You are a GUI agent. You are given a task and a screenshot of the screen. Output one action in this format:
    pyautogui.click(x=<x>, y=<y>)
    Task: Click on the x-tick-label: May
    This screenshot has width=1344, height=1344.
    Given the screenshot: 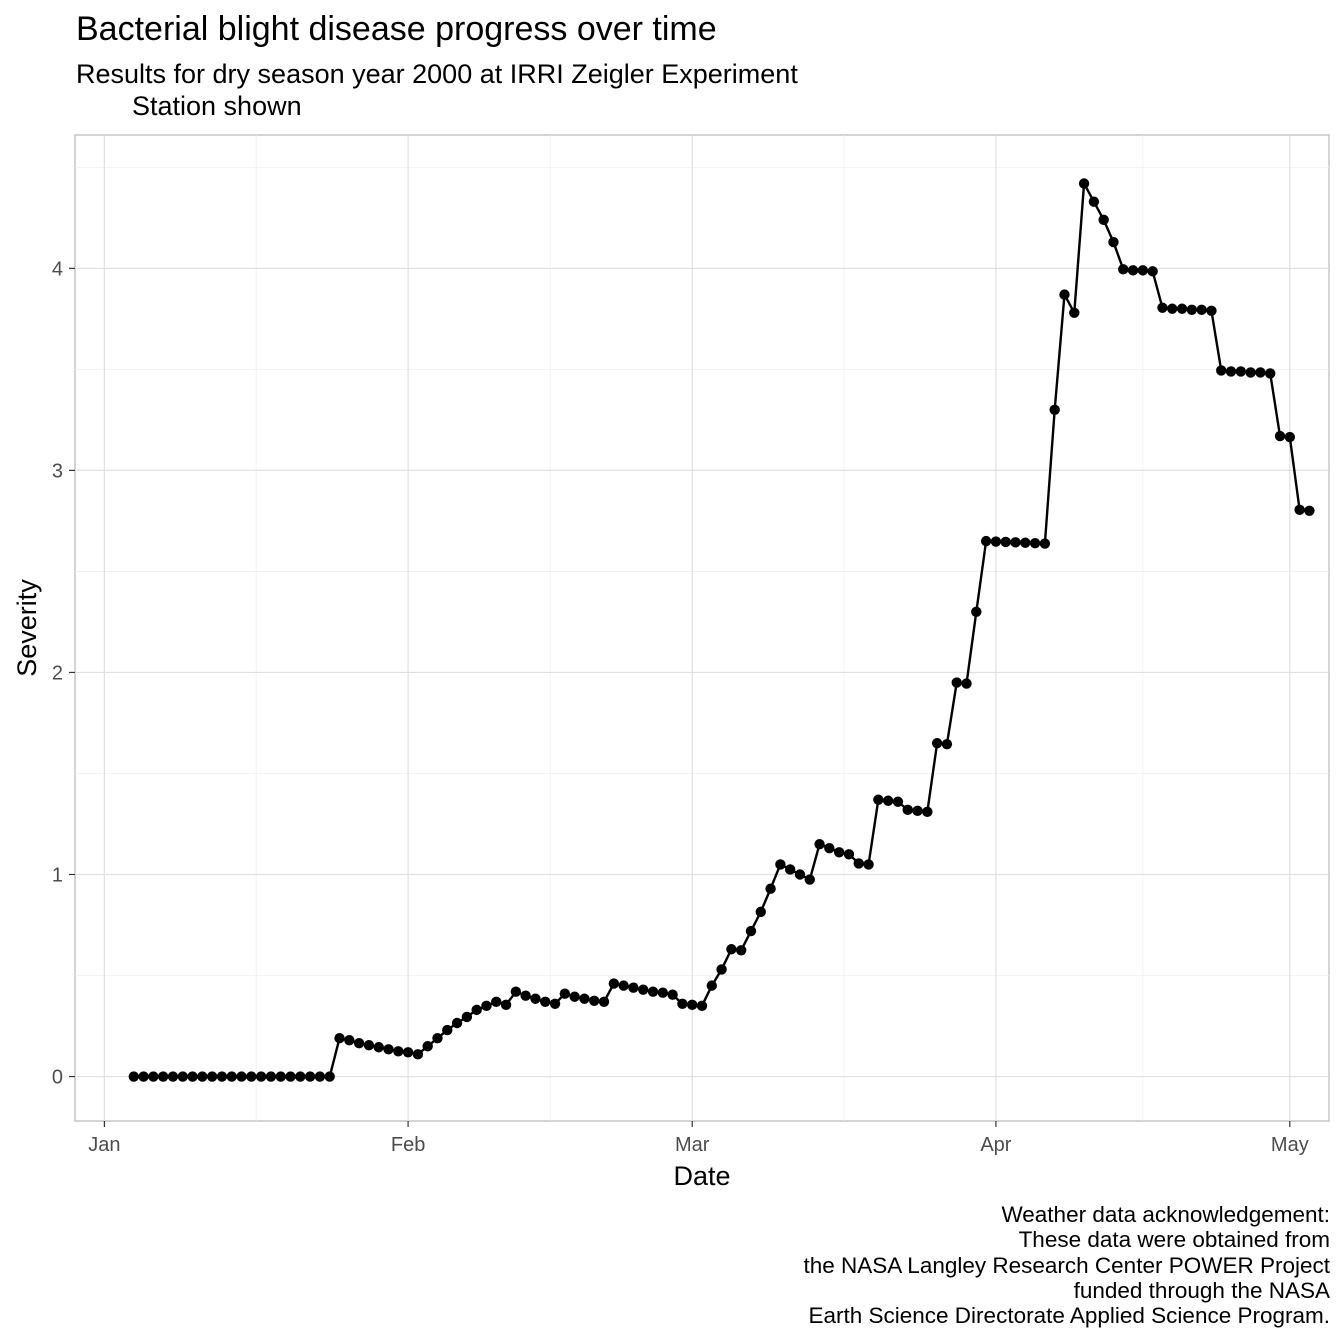 What is the action you would take?
    pyautogui.click(x=1290, y=1145)
    